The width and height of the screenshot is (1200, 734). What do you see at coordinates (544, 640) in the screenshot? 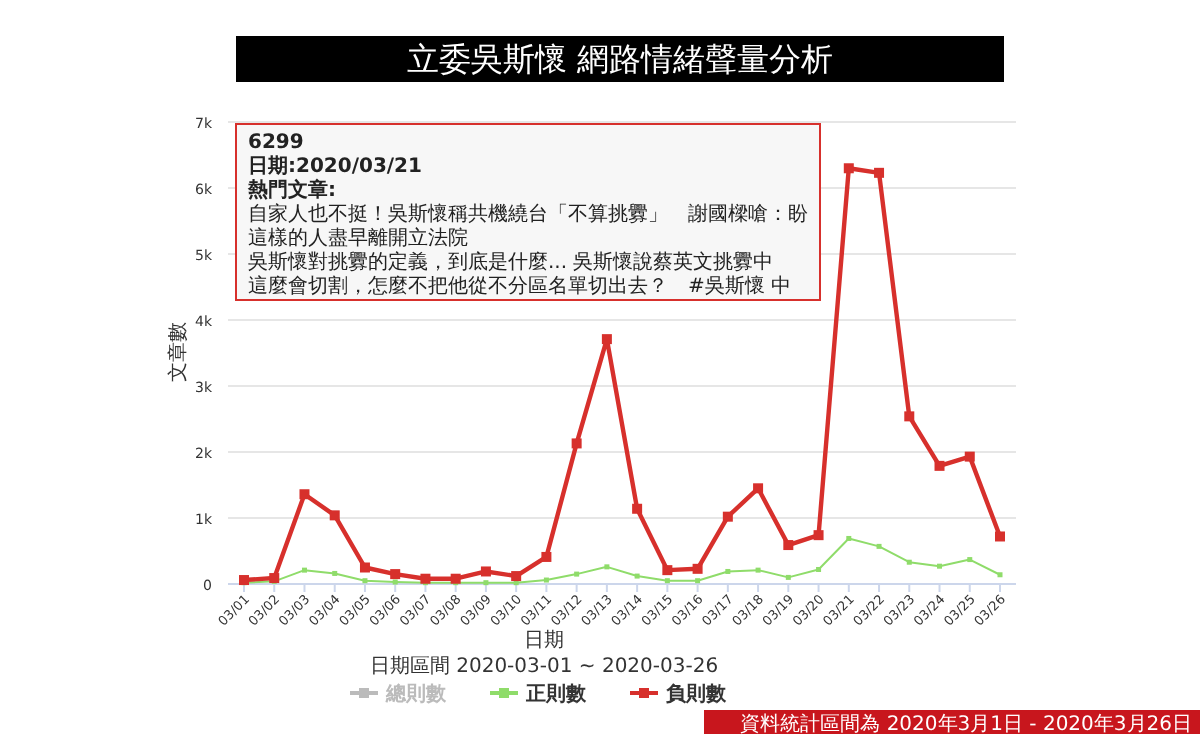
I see `x-axis-title: 日期` at bounding box center [544, 640].